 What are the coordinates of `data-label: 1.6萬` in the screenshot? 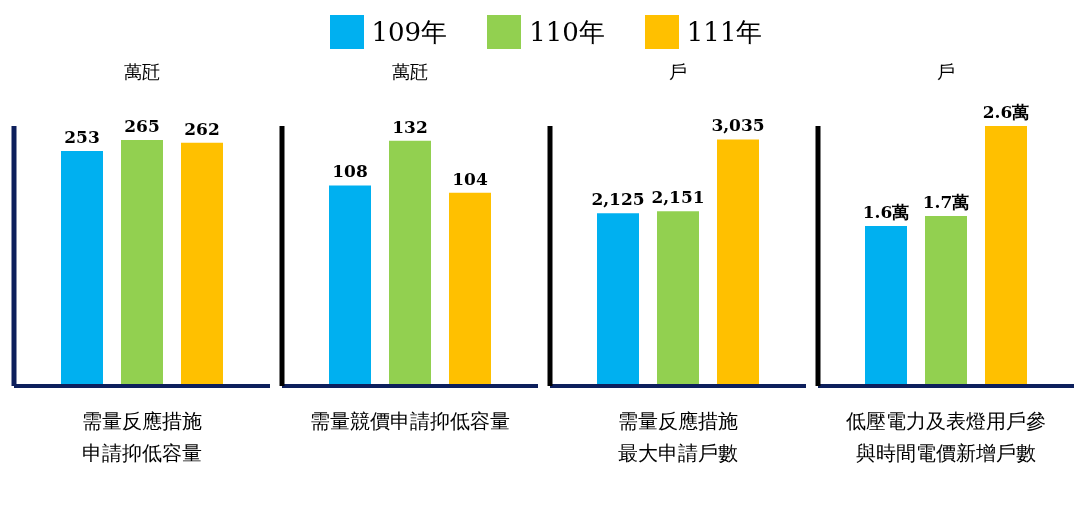 It's located at (886, 212).